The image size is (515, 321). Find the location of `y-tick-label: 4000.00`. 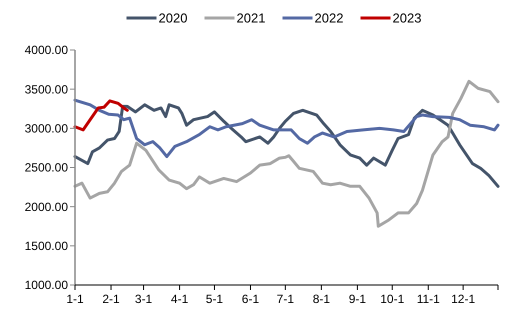

y-tick-label: 4000.00 is located at coordinates (46, 50).